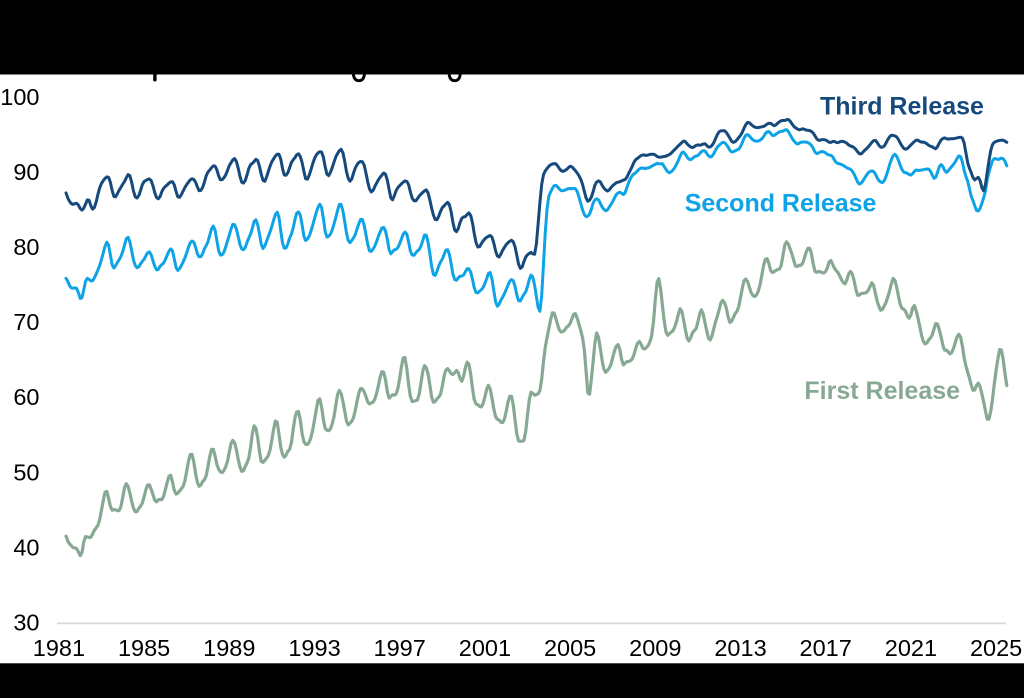  I want to click on svg-text: 2013, so click(740, 648).